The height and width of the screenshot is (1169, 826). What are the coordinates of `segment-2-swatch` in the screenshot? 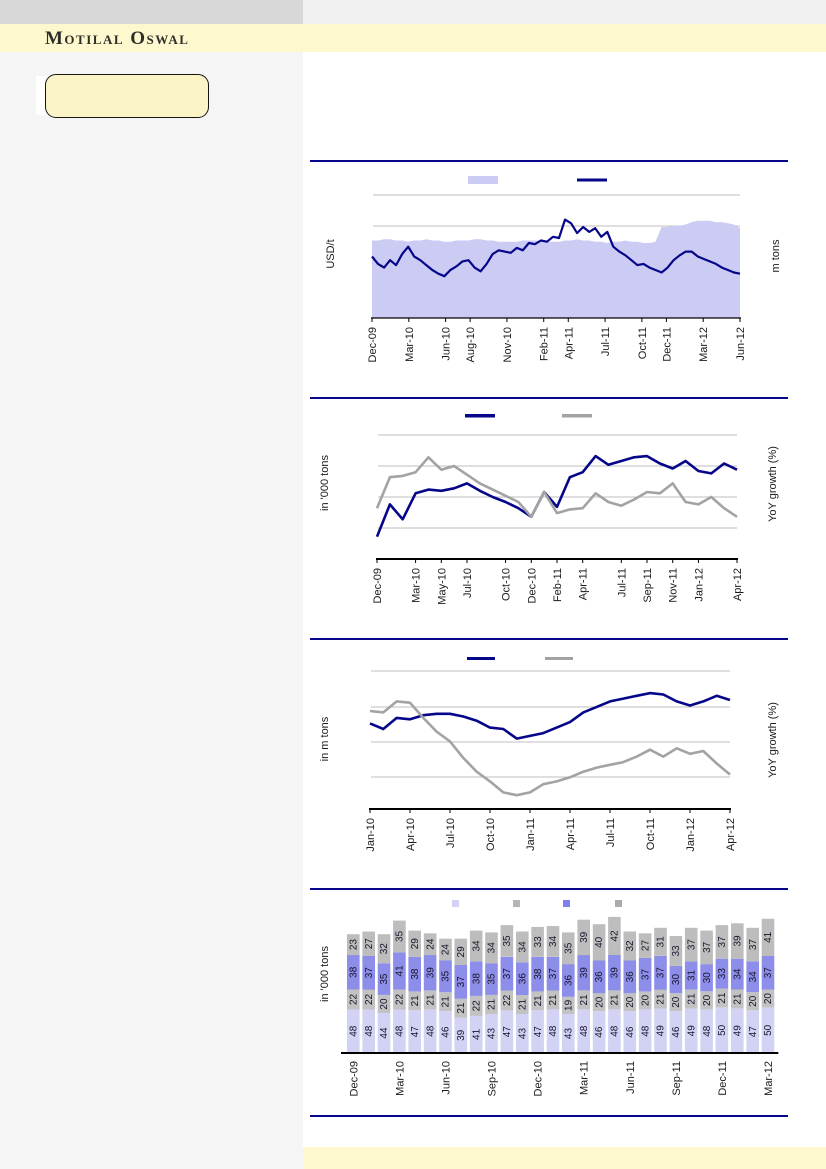 It's located at (516, 903).